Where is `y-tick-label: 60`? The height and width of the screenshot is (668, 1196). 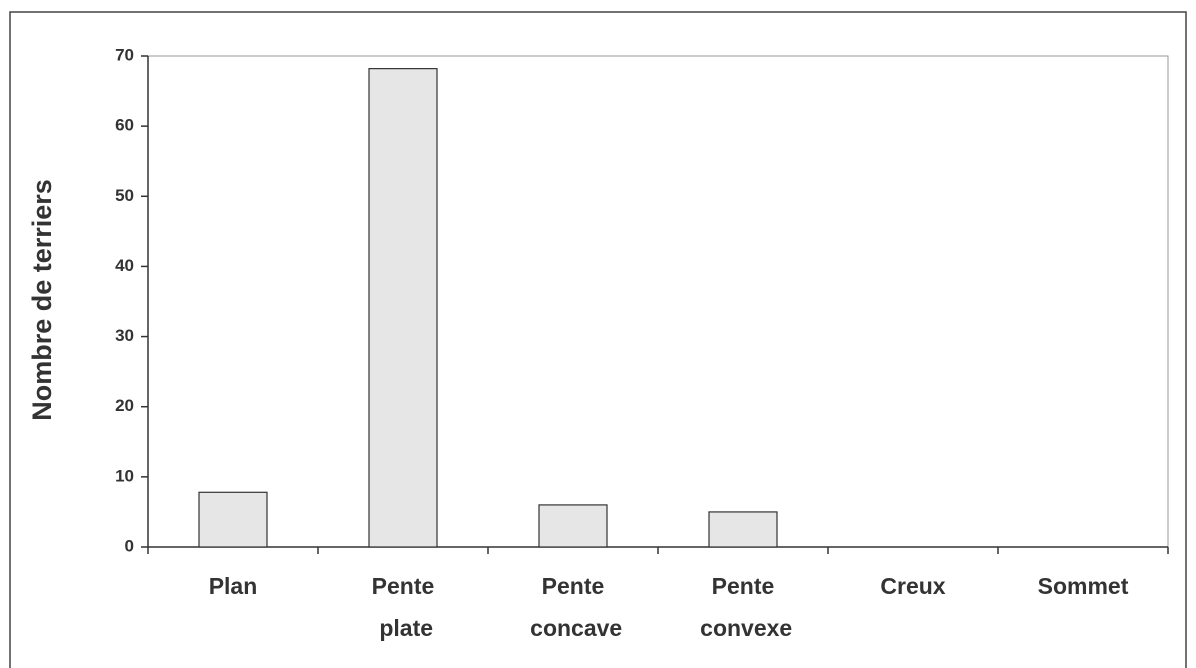
y-tick-label: 60 is located at coordinates (124, 125).